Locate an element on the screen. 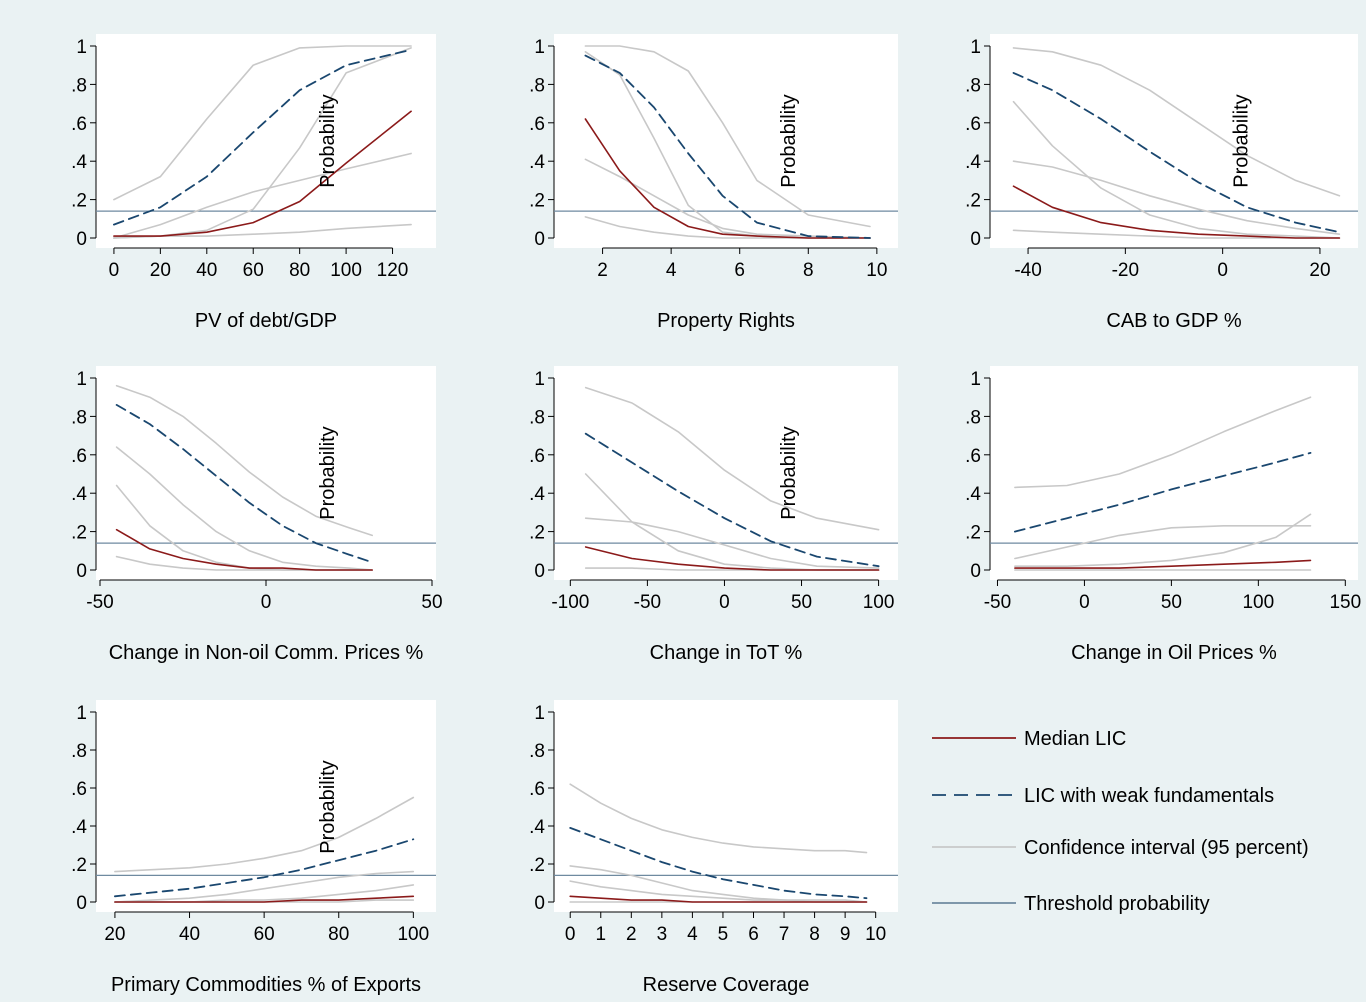  x-tick-label: -20 is located at coordinates (1125, 270).